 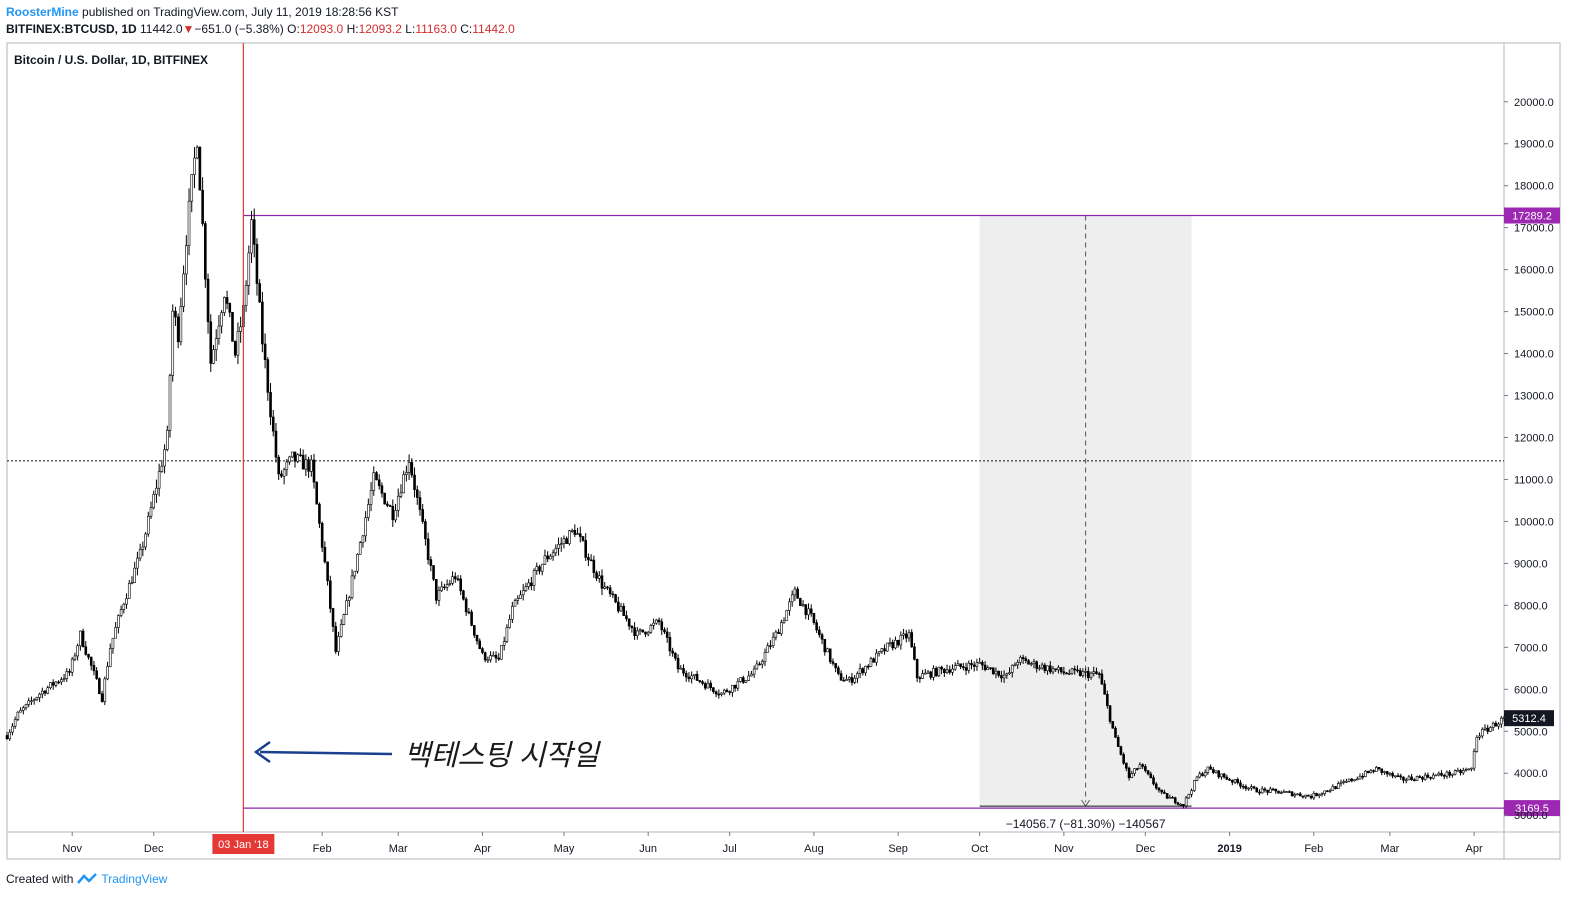 What do you see at coordinates (1389, 849) in the screenshot?
I see `x-tick-label: Mar` at bounding box center [1389, 849].